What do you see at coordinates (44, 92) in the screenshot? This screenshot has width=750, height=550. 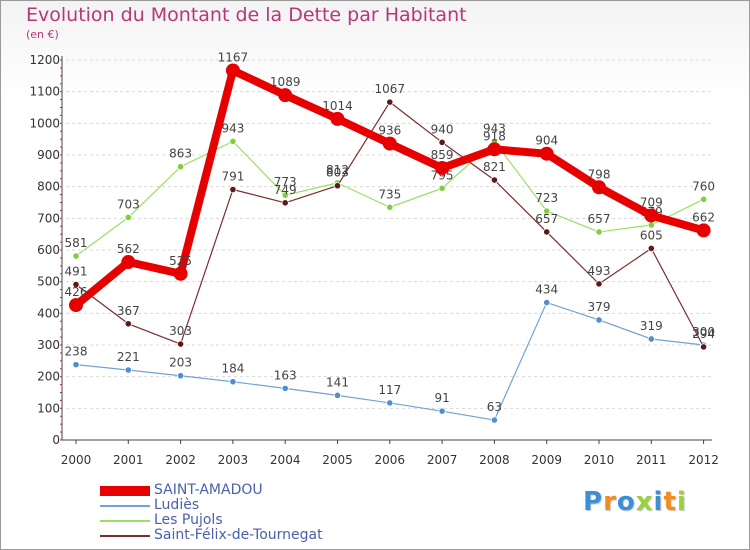 I see `y-tick-label: 1100` at bounding box center [44, 92].